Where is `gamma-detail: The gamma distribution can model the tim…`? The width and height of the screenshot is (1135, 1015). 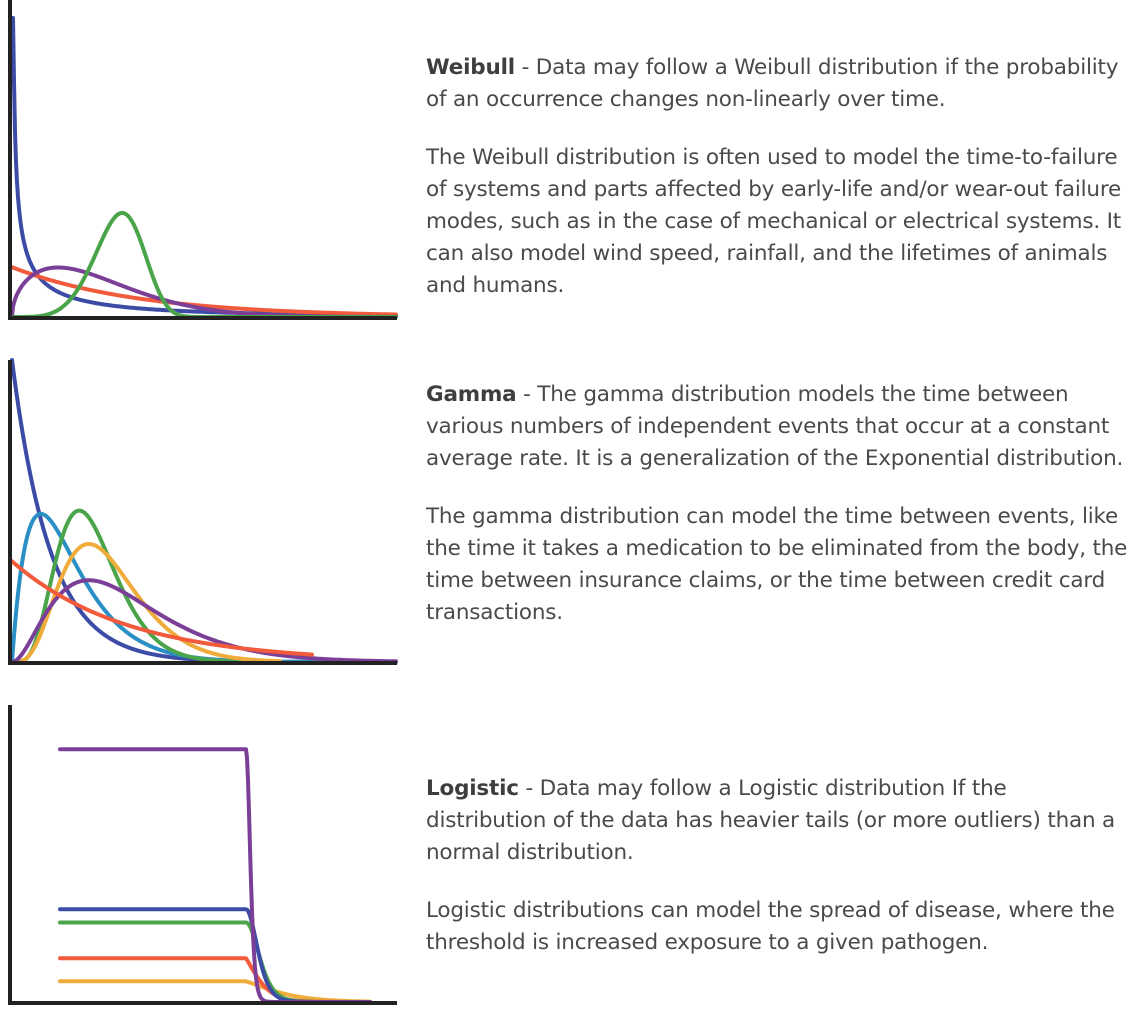 gamma-detail: The gamma distribution can model the tim… is located at coordinates (777, 564).